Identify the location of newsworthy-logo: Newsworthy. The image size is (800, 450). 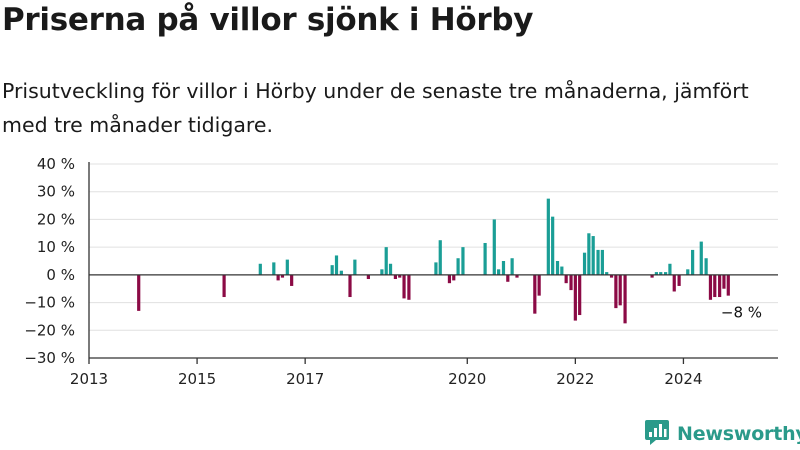
(722, 434).